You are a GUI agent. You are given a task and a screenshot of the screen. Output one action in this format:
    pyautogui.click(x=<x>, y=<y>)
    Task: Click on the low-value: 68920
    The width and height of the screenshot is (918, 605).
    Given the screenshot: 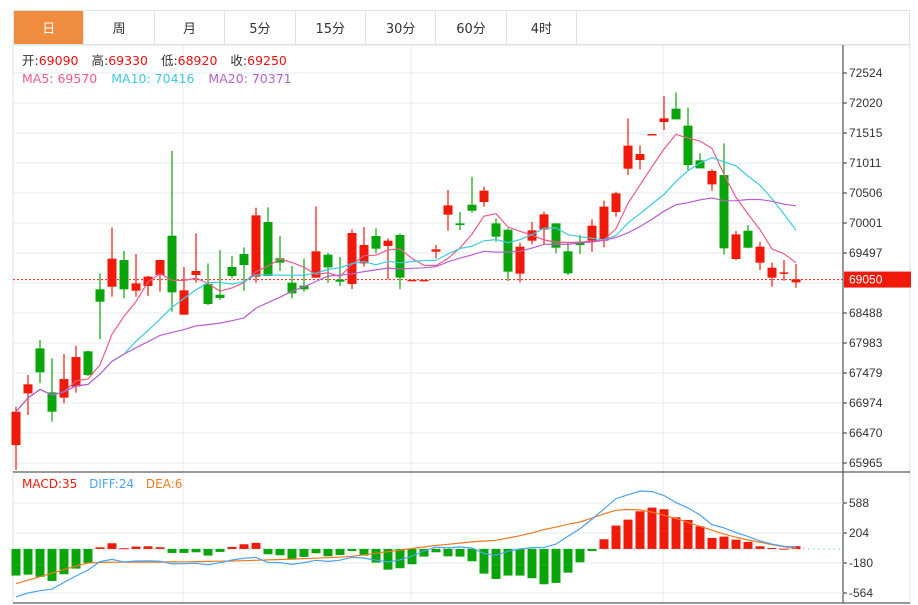 What is the action you would take?
    pyautogui.click(x=197, y=60)
    